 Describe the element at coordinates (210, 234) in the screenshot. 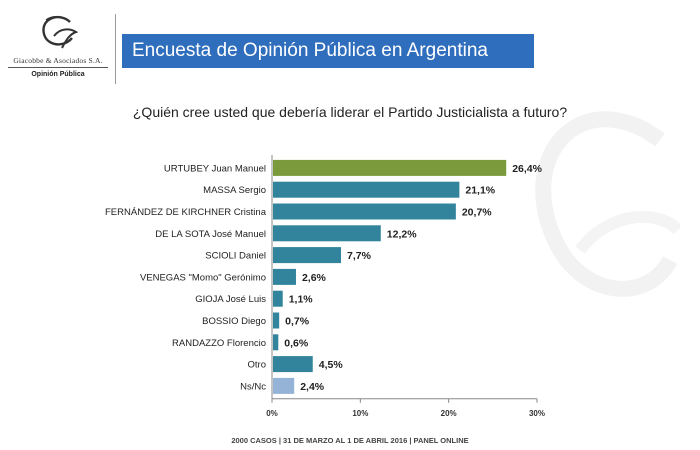

I see `category-label: DE LA SOTA José Manuel` at that location.